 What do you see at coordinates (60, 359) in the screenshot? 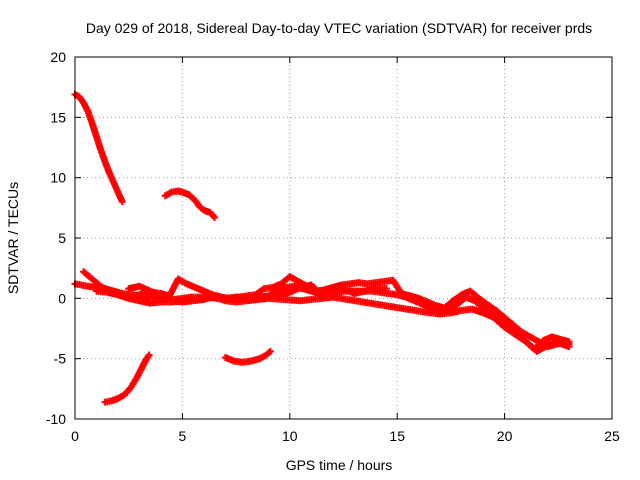
I see `y-tick-label: -5` at bounding box center [60, 359].